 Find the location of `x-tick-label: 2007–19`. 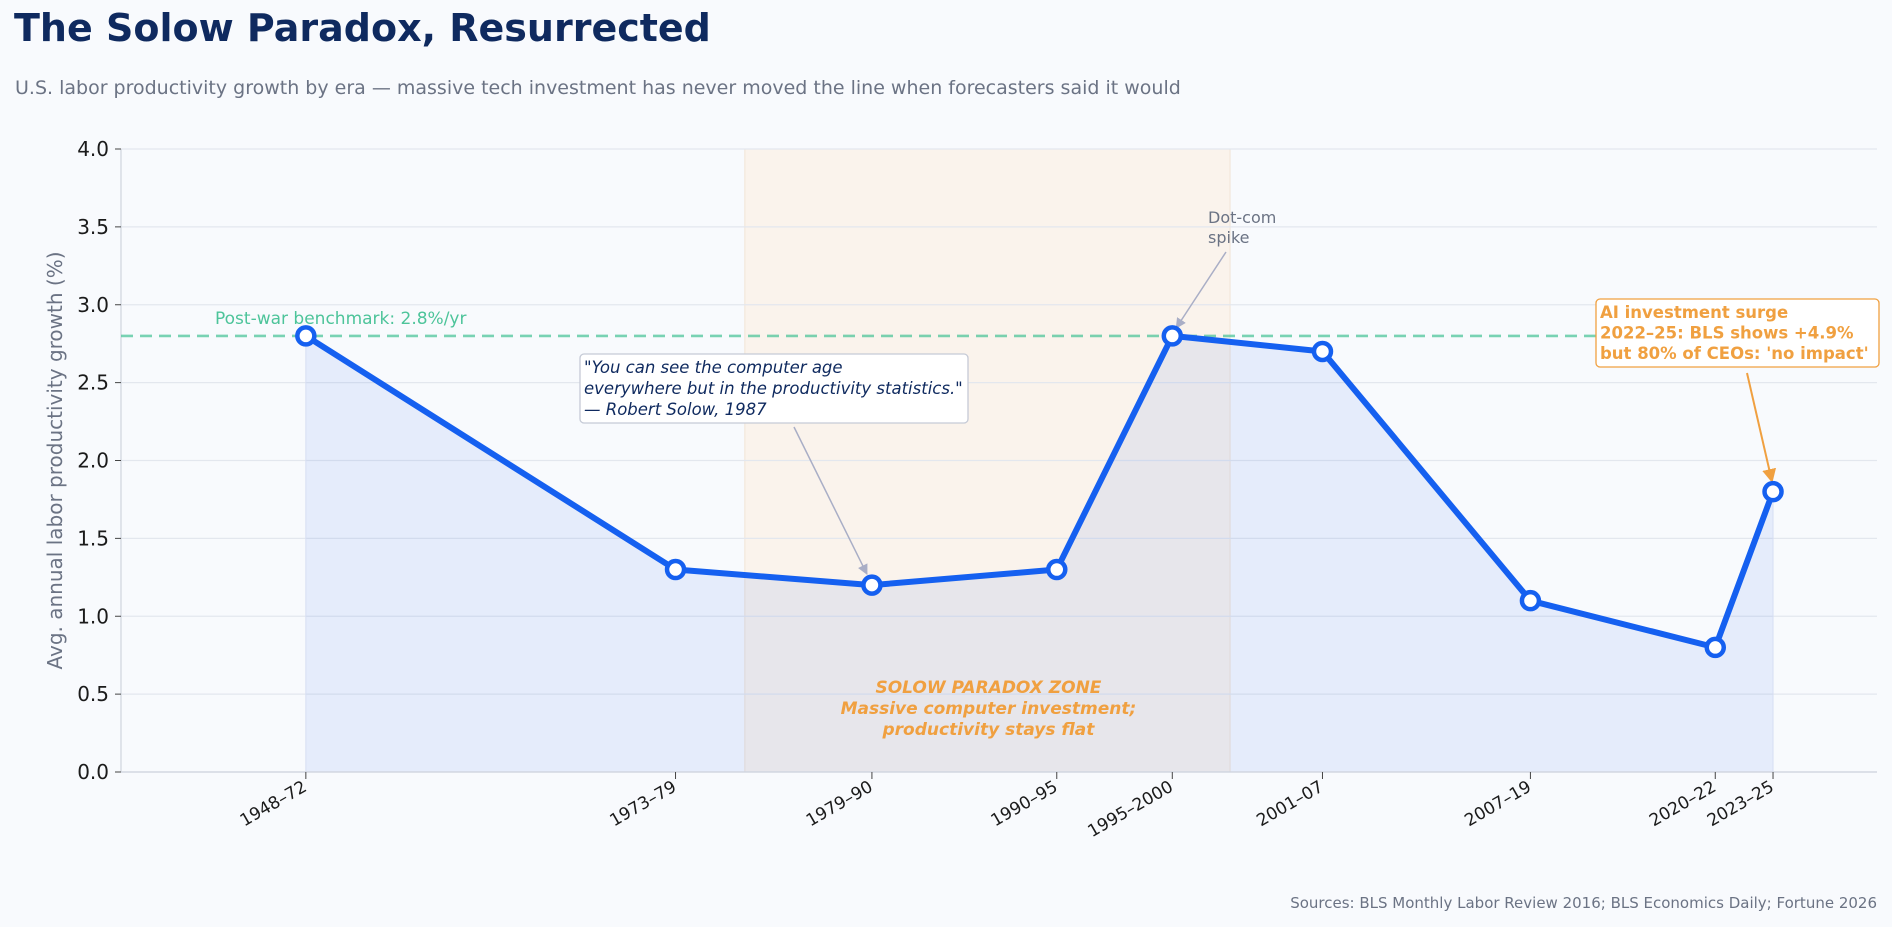

x-tick-label: 2007–19 is located at coordinates (1498, 804).